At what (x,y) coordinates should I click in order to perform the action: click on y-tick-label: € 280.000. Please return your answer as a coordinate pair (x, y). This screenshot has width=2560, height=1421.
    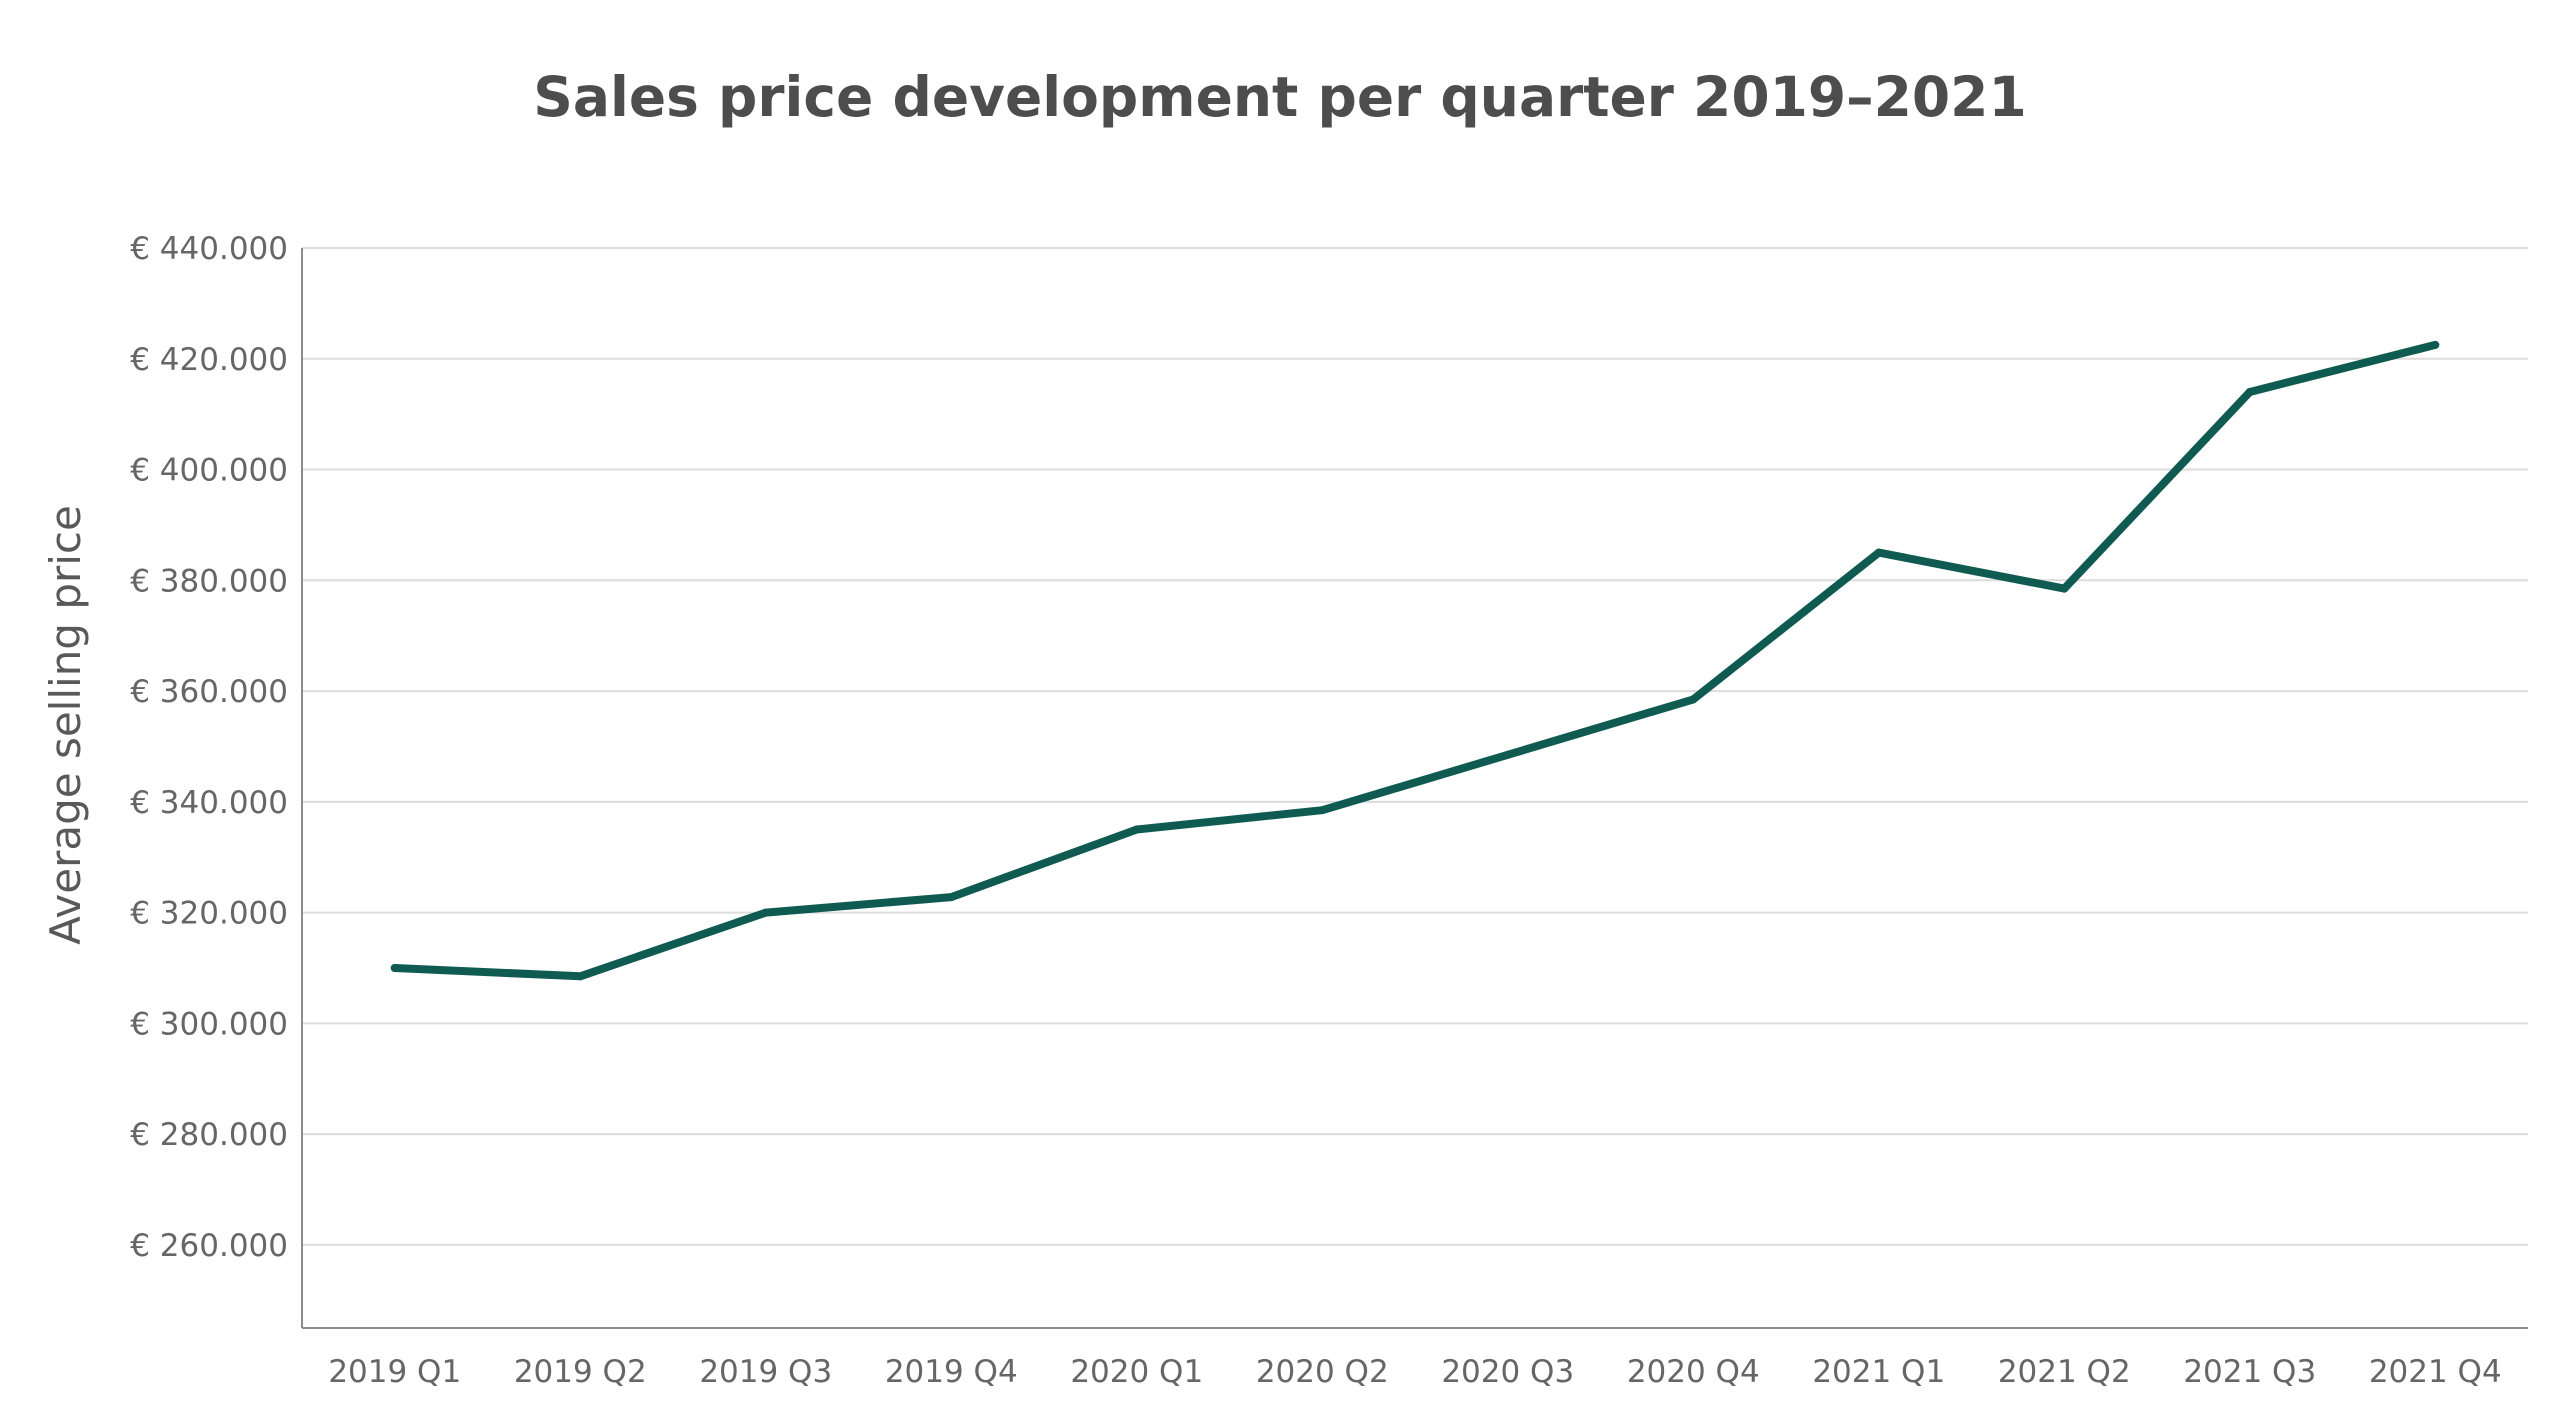
    Looking at the image, I should click on (209, 1135).